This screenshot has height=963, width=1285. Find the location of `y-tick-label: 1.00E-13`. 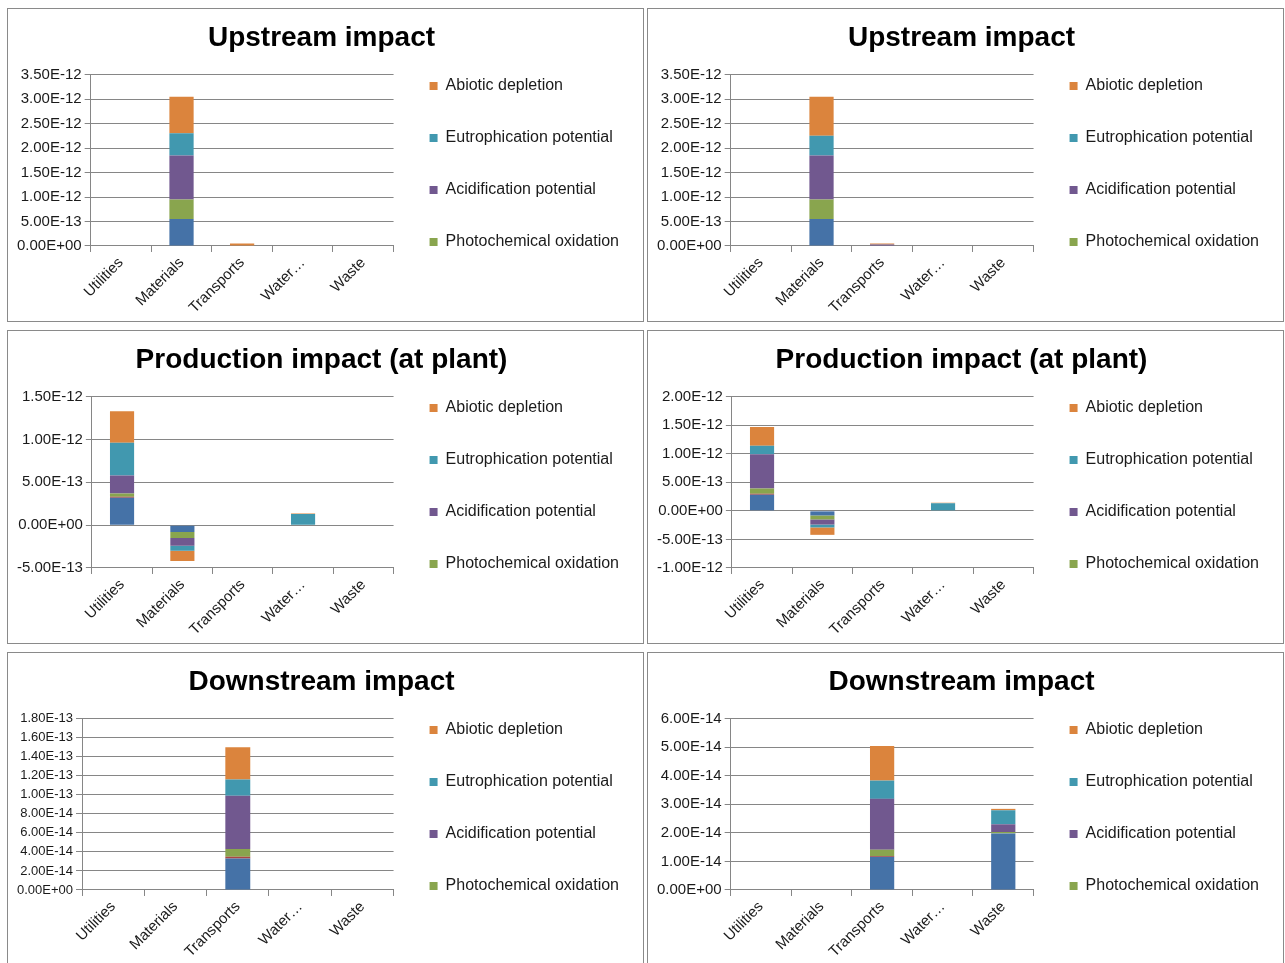

y-tick-label: 1.00E-13 is located at coordinates (47, 794).